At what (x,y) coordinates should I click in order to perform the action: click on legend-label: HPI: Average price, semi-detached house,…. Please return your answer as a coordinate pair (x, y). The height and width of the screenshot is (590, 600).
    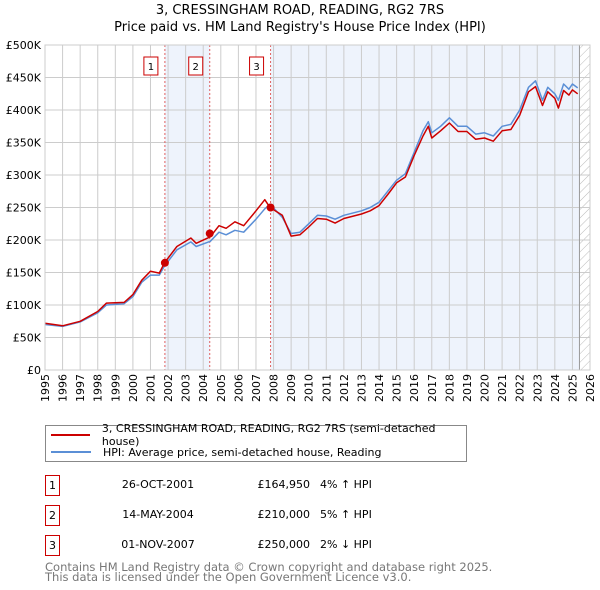
    Looking at the image, I should click on (242, 452).